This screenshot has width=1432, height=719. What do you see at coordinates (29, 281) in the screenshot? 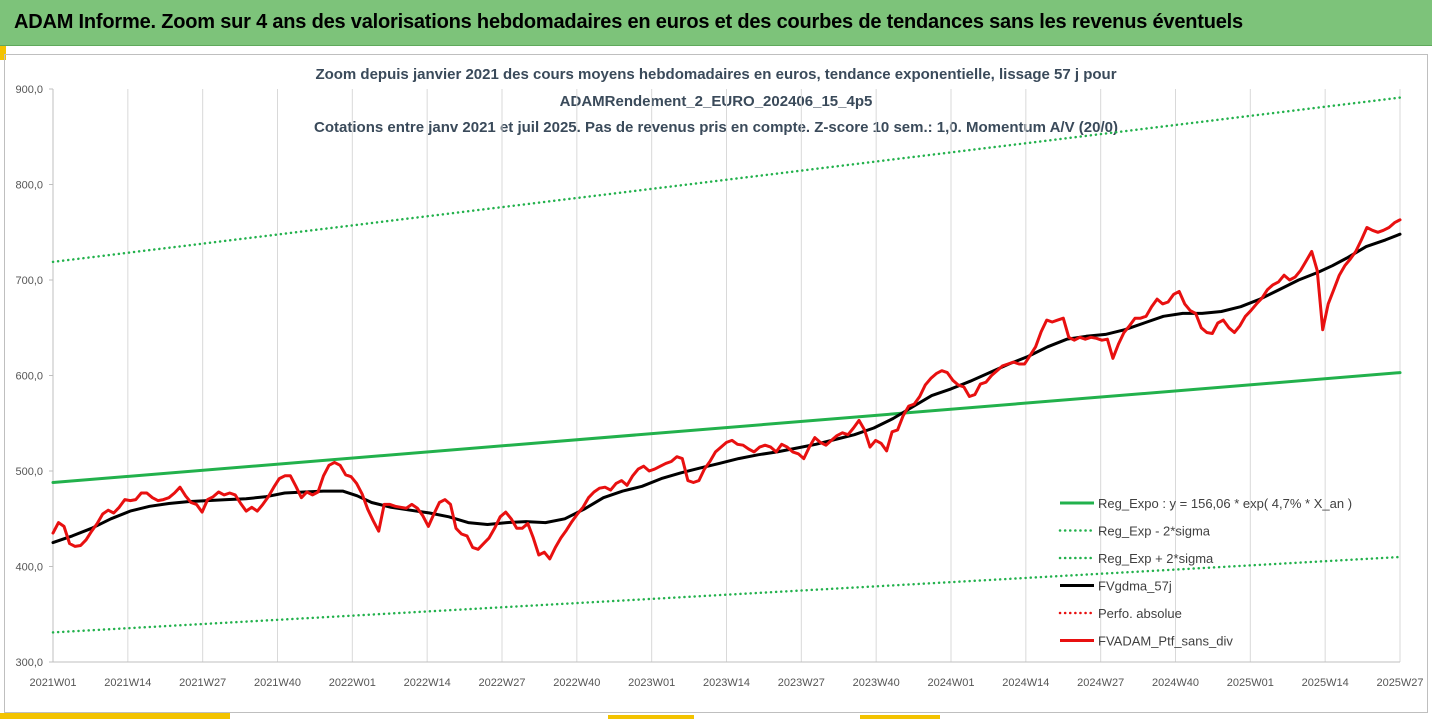
I see `y-tick-label: 700,0` at bounding box center [29, 281].